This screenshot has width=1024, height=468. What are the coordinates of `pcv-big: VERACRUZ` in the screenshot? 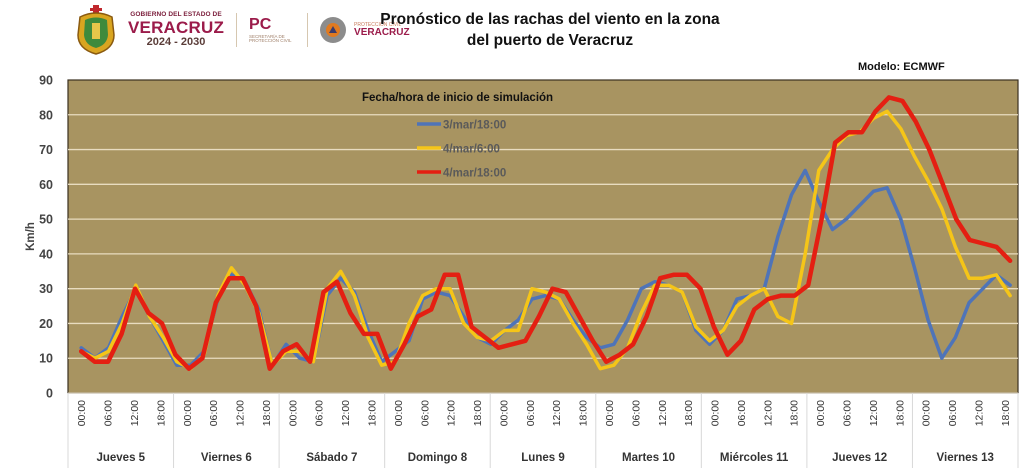 It's located at (382, 32).